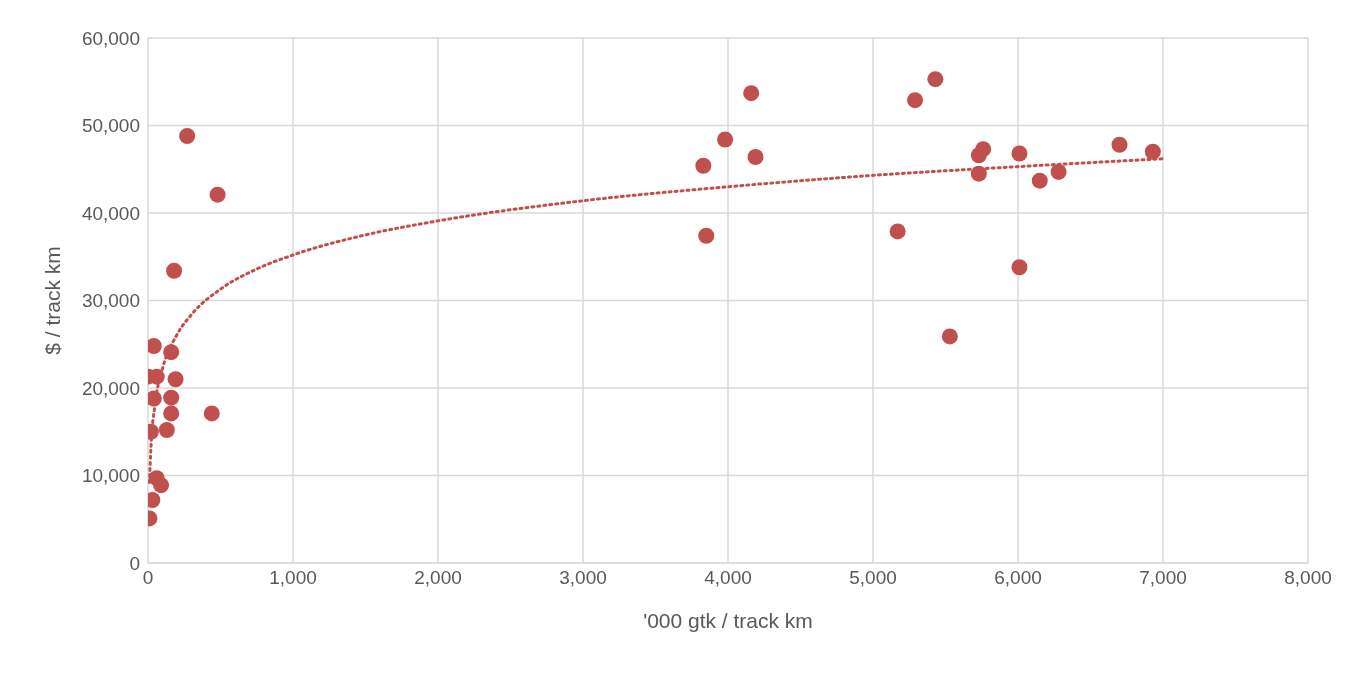 Image resolution: width=1357 pixels, height=675 pixels. What do you see at coordinates (873, 578) in the screenshot?
I see `x-tick-label: 5,000` at bounding box center [873, 578].